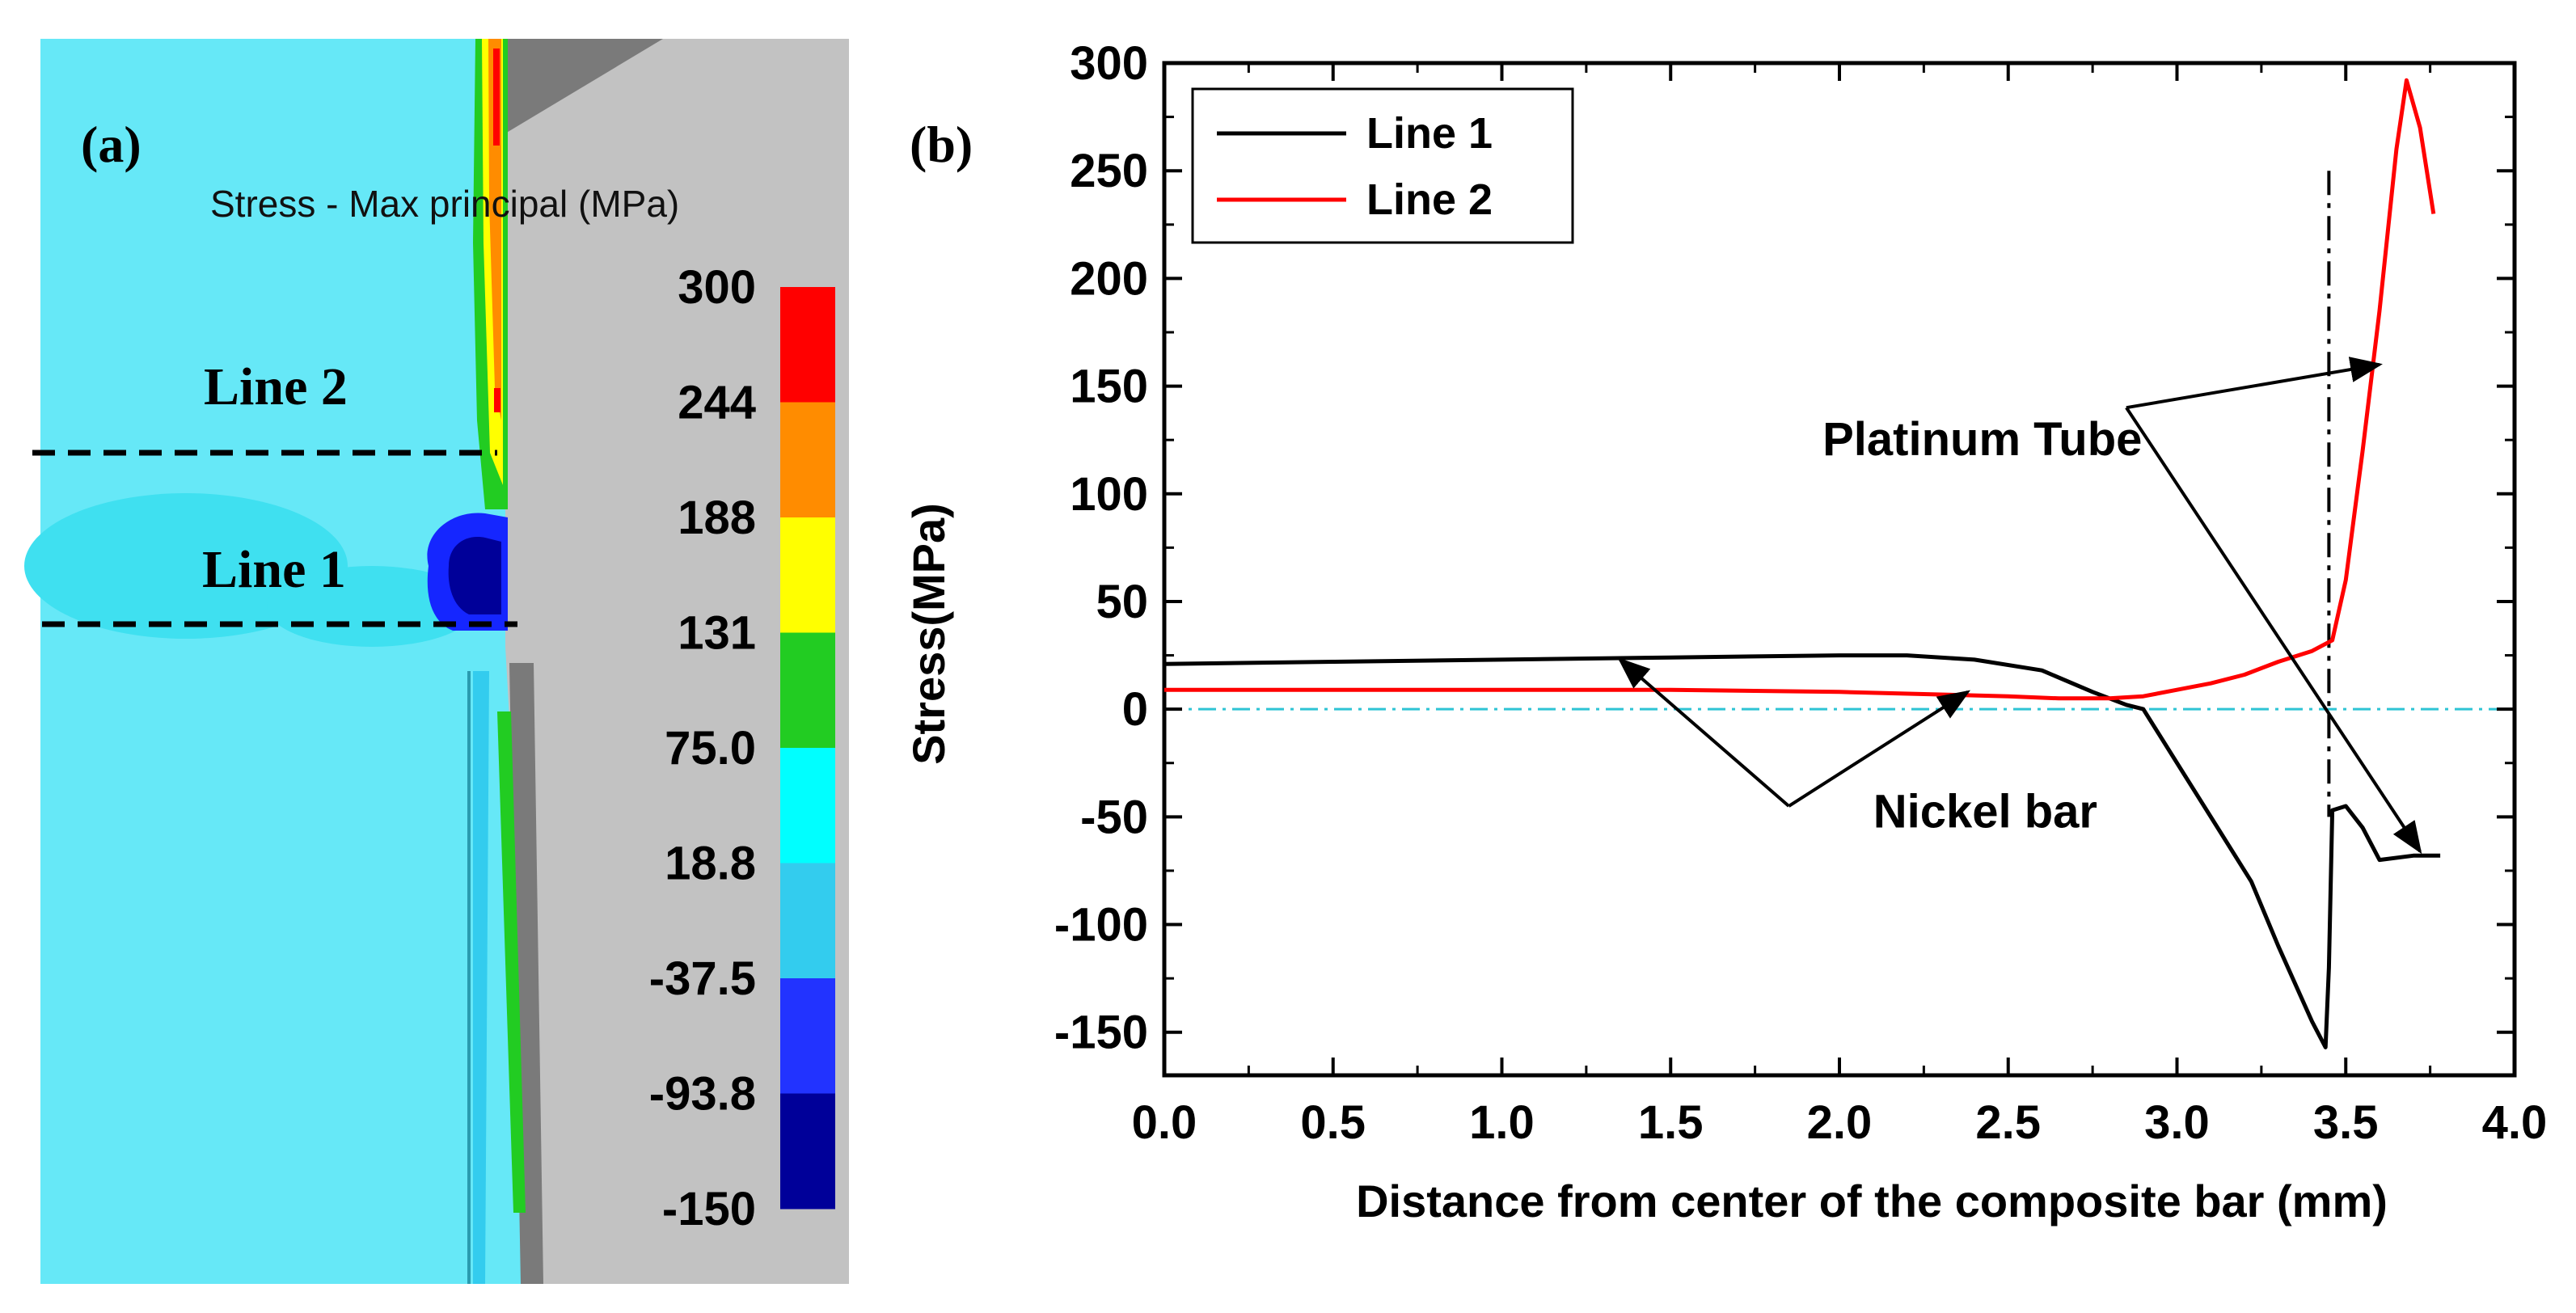 The height and width of the screenshot is (1313, 2576). Describe the element at coordinates (1109, 495) in the screenshot. I see `y-tick-label: 100` at that location.